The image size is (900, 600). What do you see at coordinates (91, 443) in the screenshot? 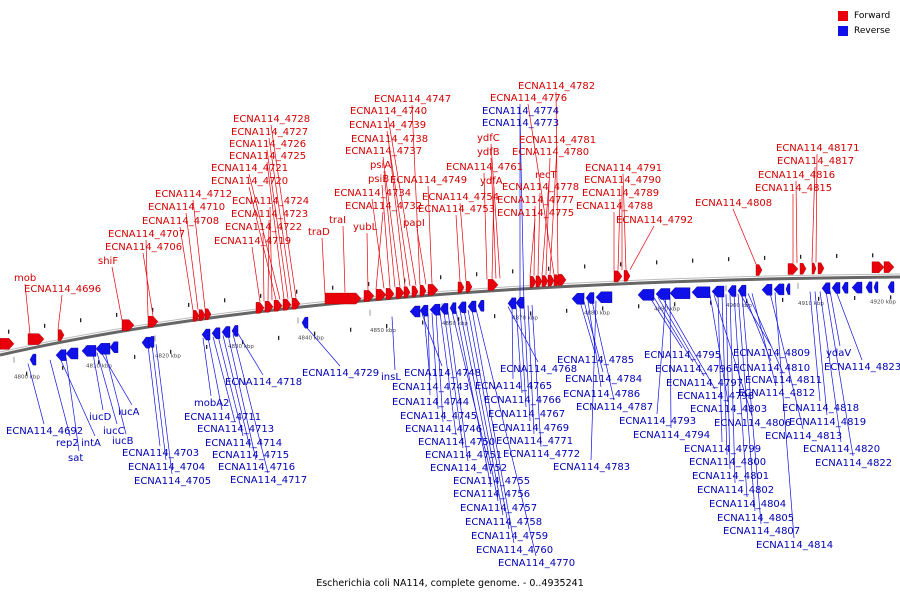
I see `reverse-gene-label: intA` at bounding box center [91, 443].